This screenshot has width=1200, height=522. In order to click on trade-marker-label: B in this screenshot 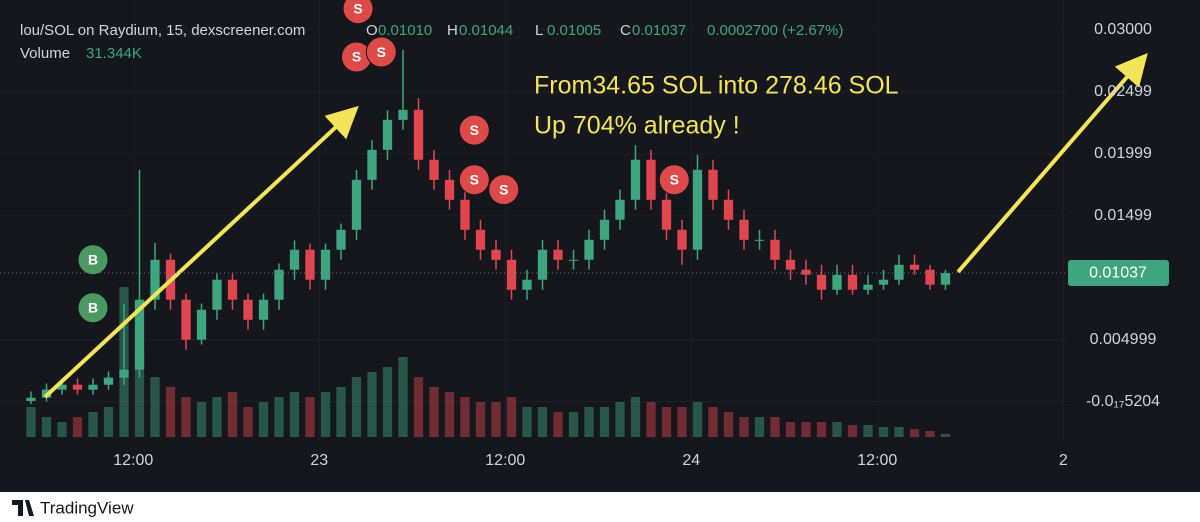, I will do `click(93, 259)`.